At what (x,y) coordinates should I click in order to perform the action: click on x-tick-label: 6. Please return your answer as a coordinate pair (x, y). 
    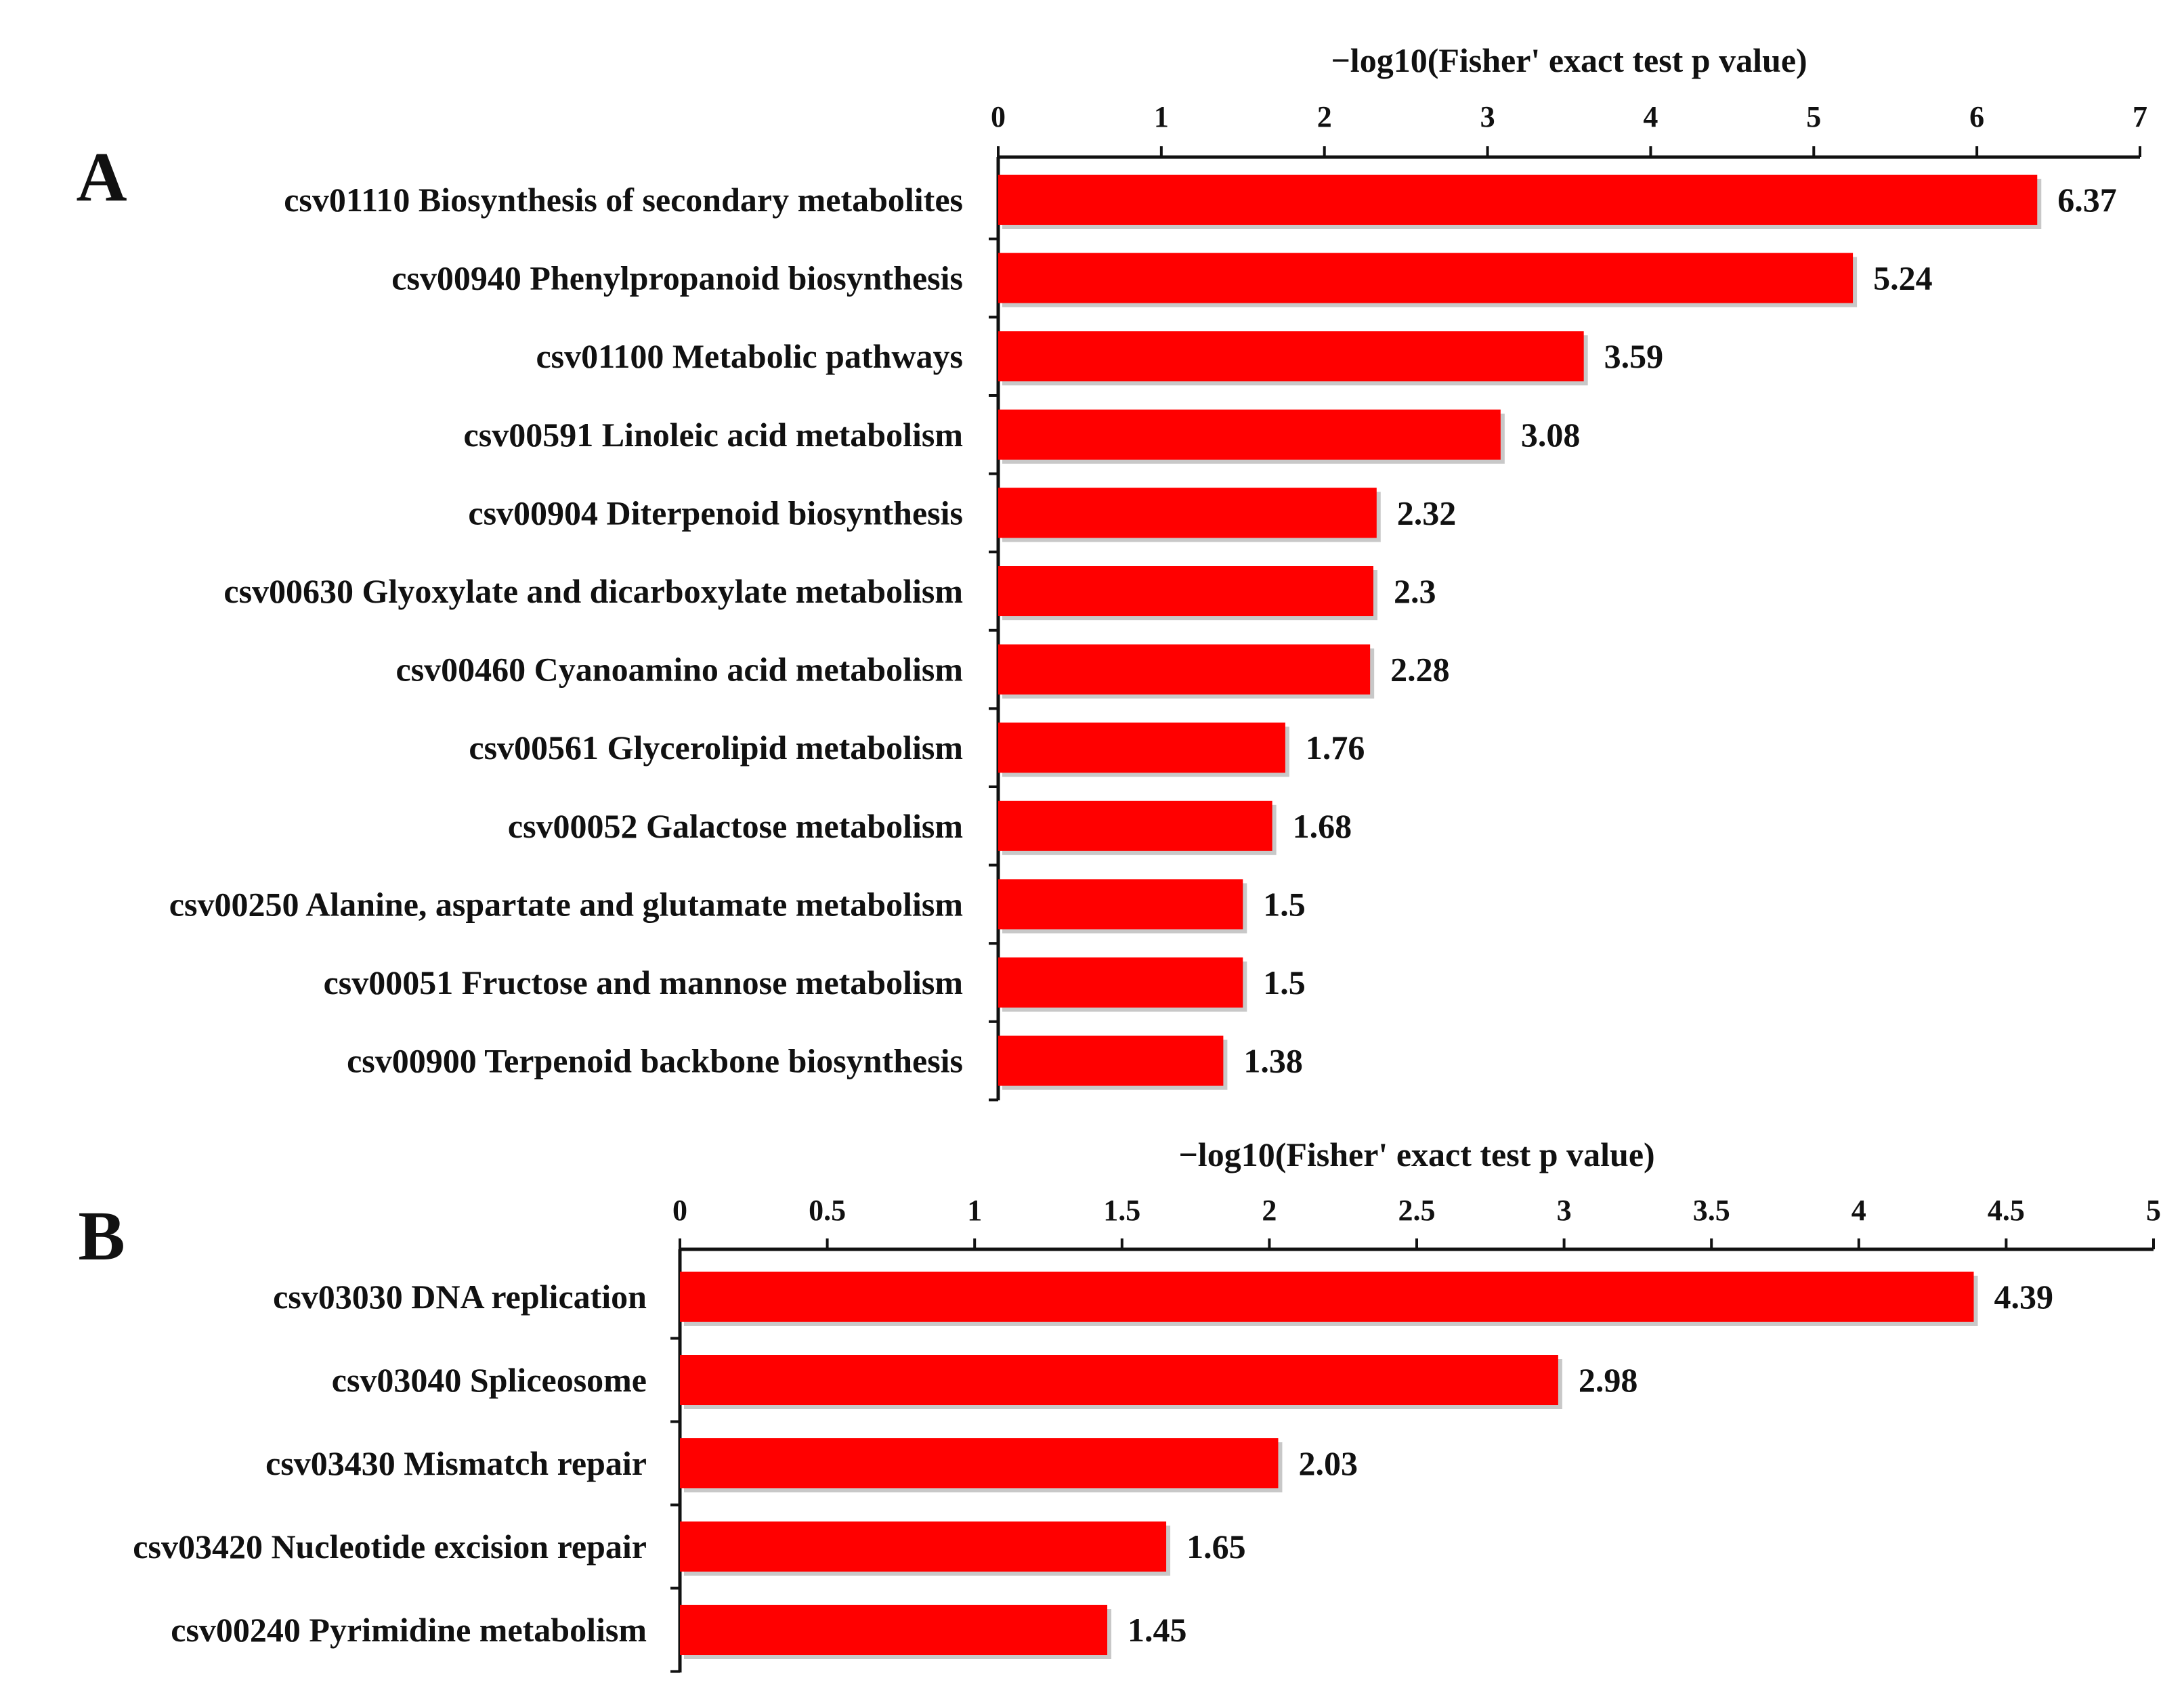
    Looking at the image, I should click on (1976, 117).